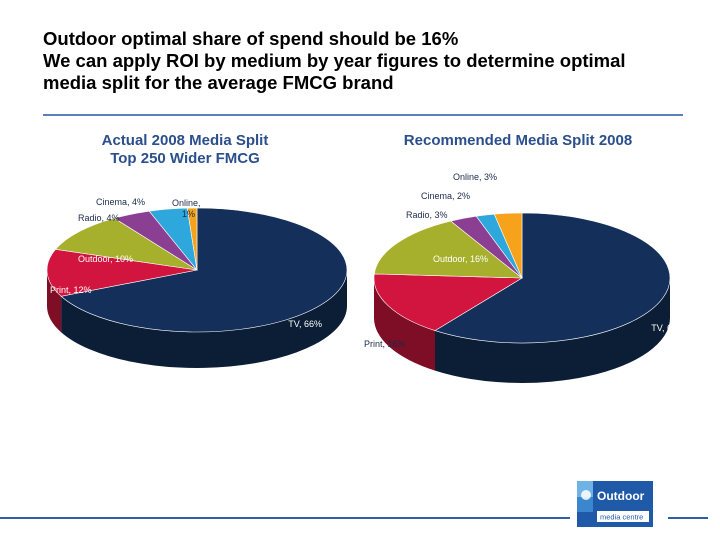  Describe the element at coordinates (475, 177) in the screenshot. I see `slice-label: Online, 3%` at that location.